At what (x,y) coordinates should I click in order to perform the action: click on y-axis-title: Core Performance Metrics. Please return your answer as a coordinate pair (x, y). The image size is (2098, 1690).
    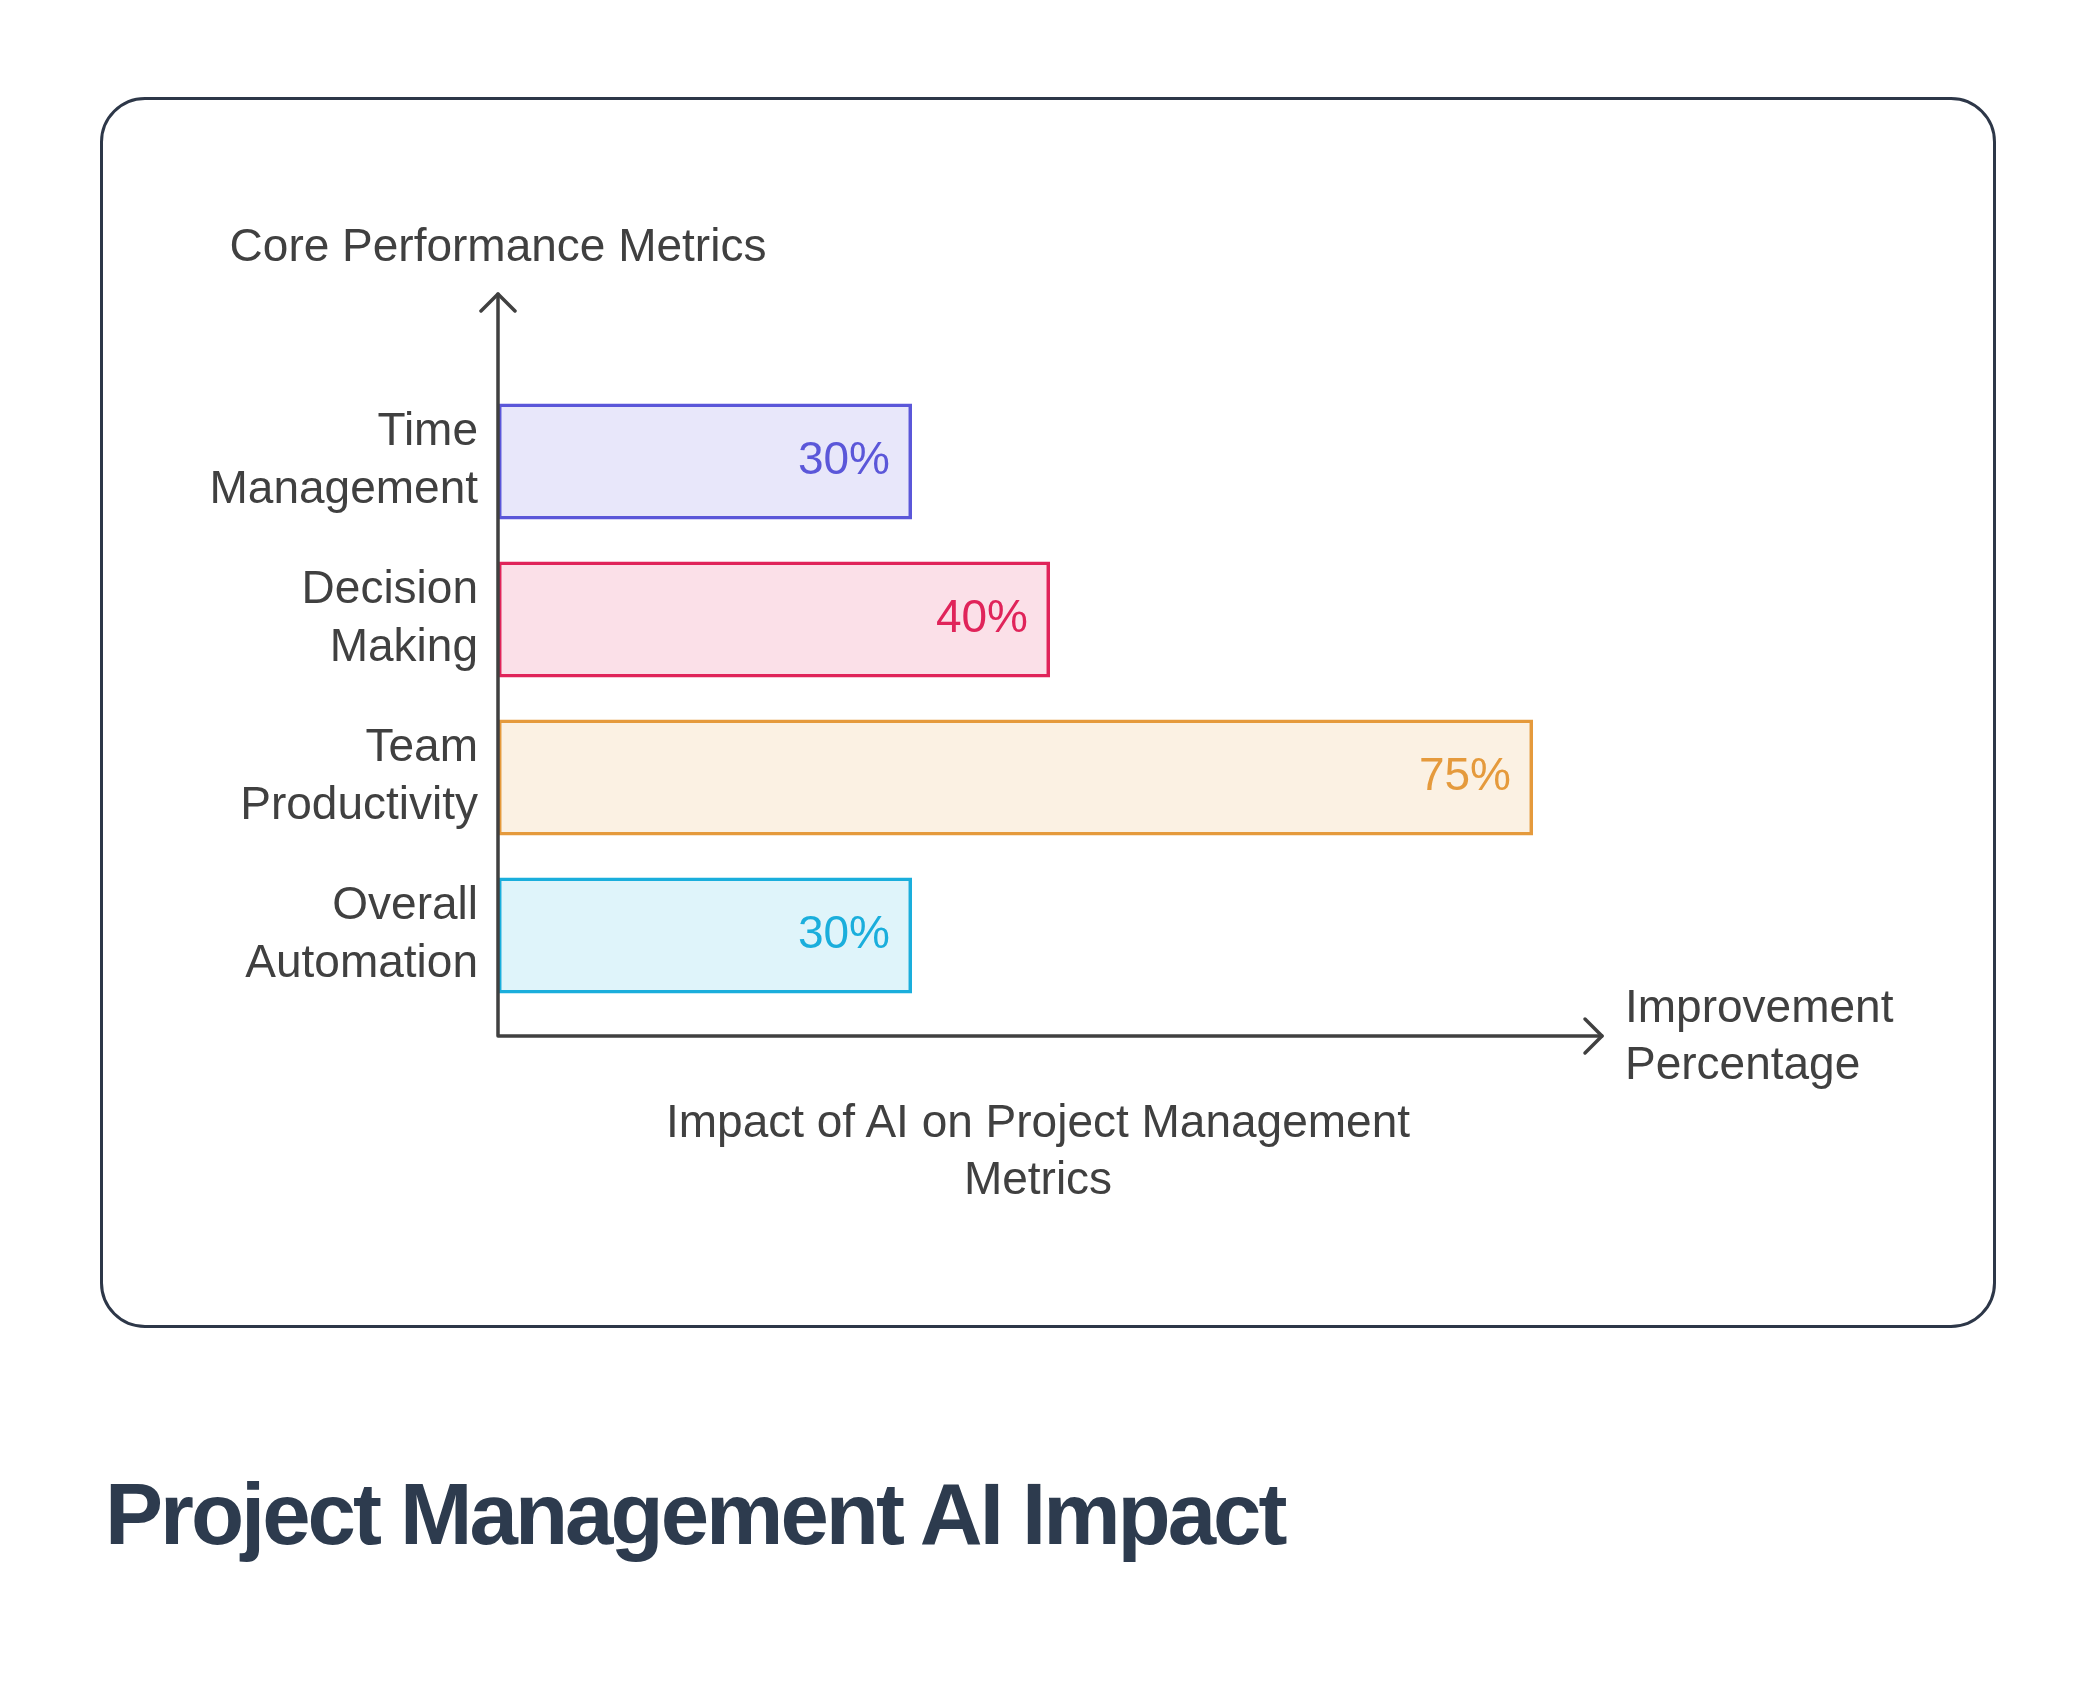
    Looking at the image, I should click on (498, 245).